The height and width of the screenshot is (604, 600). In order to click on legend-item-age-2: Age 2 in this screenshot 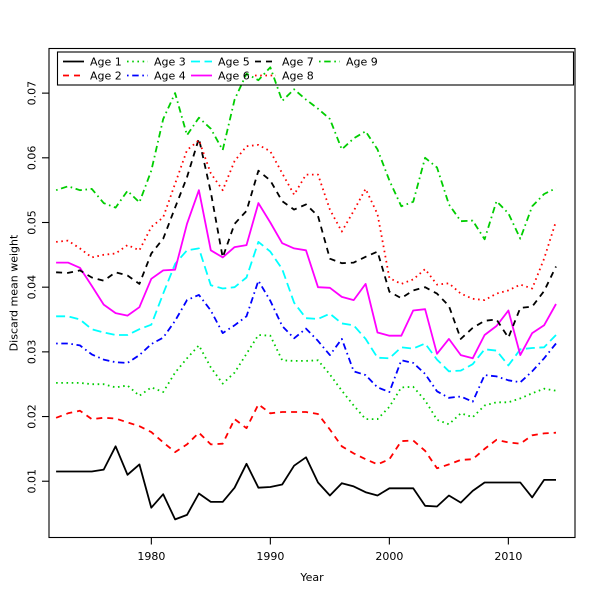, I will do `click(92, 75)`.